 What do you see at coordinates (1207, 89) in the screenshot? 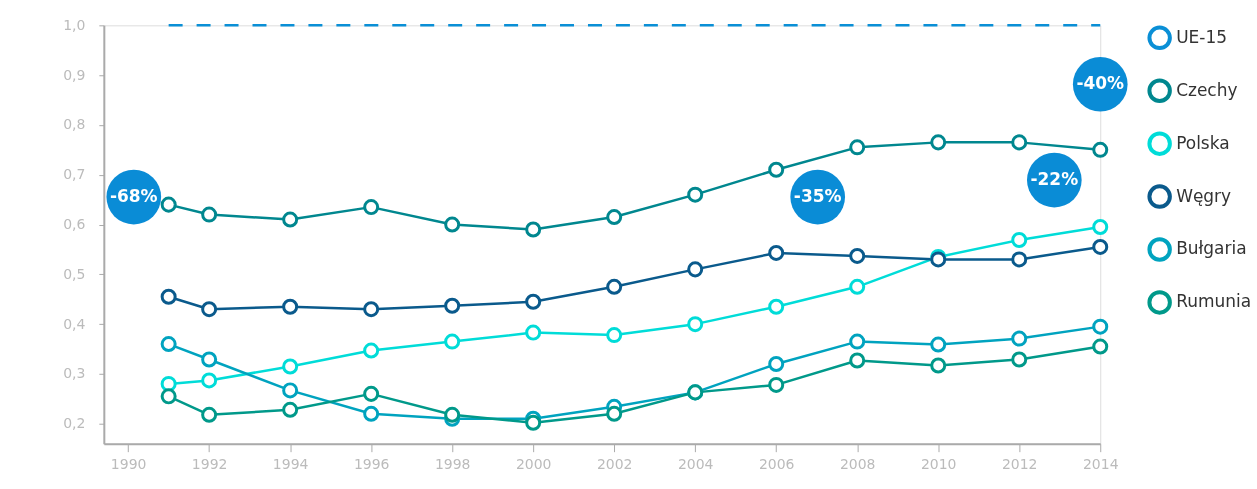
I see `legend-label: Czechy` at bounding box center [1207, 89].